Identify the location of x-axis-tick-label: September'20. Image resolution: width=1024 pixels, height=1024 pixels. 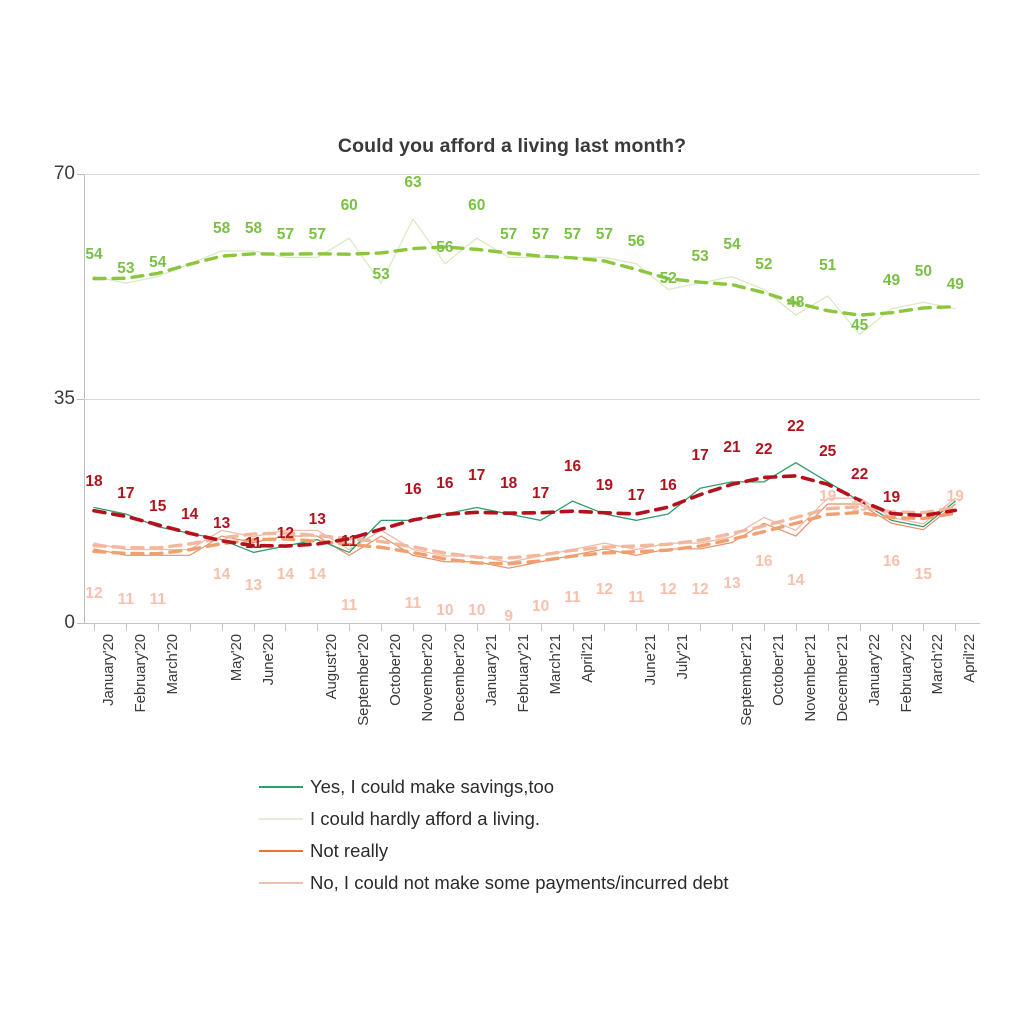
(364, 680).